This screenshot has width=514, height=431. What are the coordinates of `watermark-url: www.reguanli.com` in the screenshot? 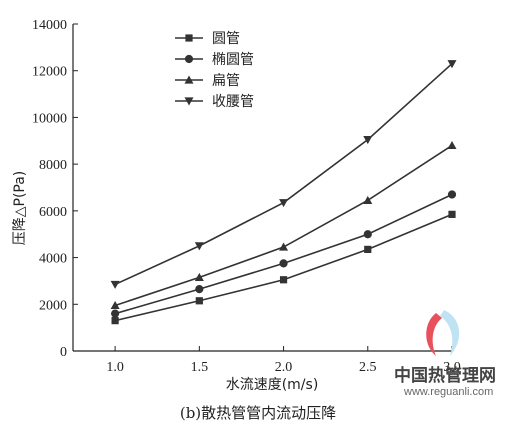 It's located at (448, 392).